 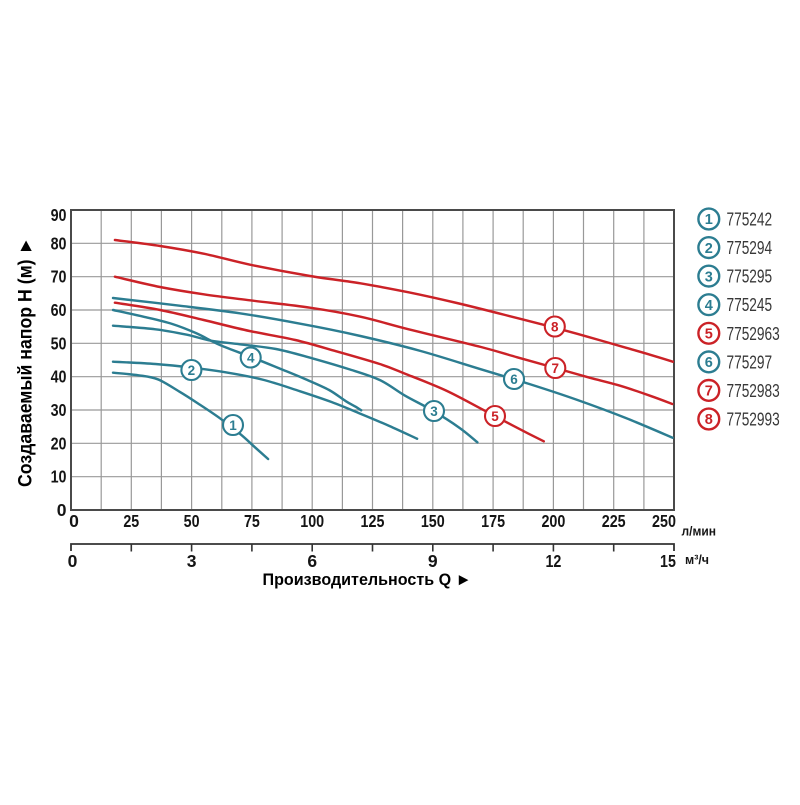 I want to click on svg-text: 125, so click(x=373, y=521).